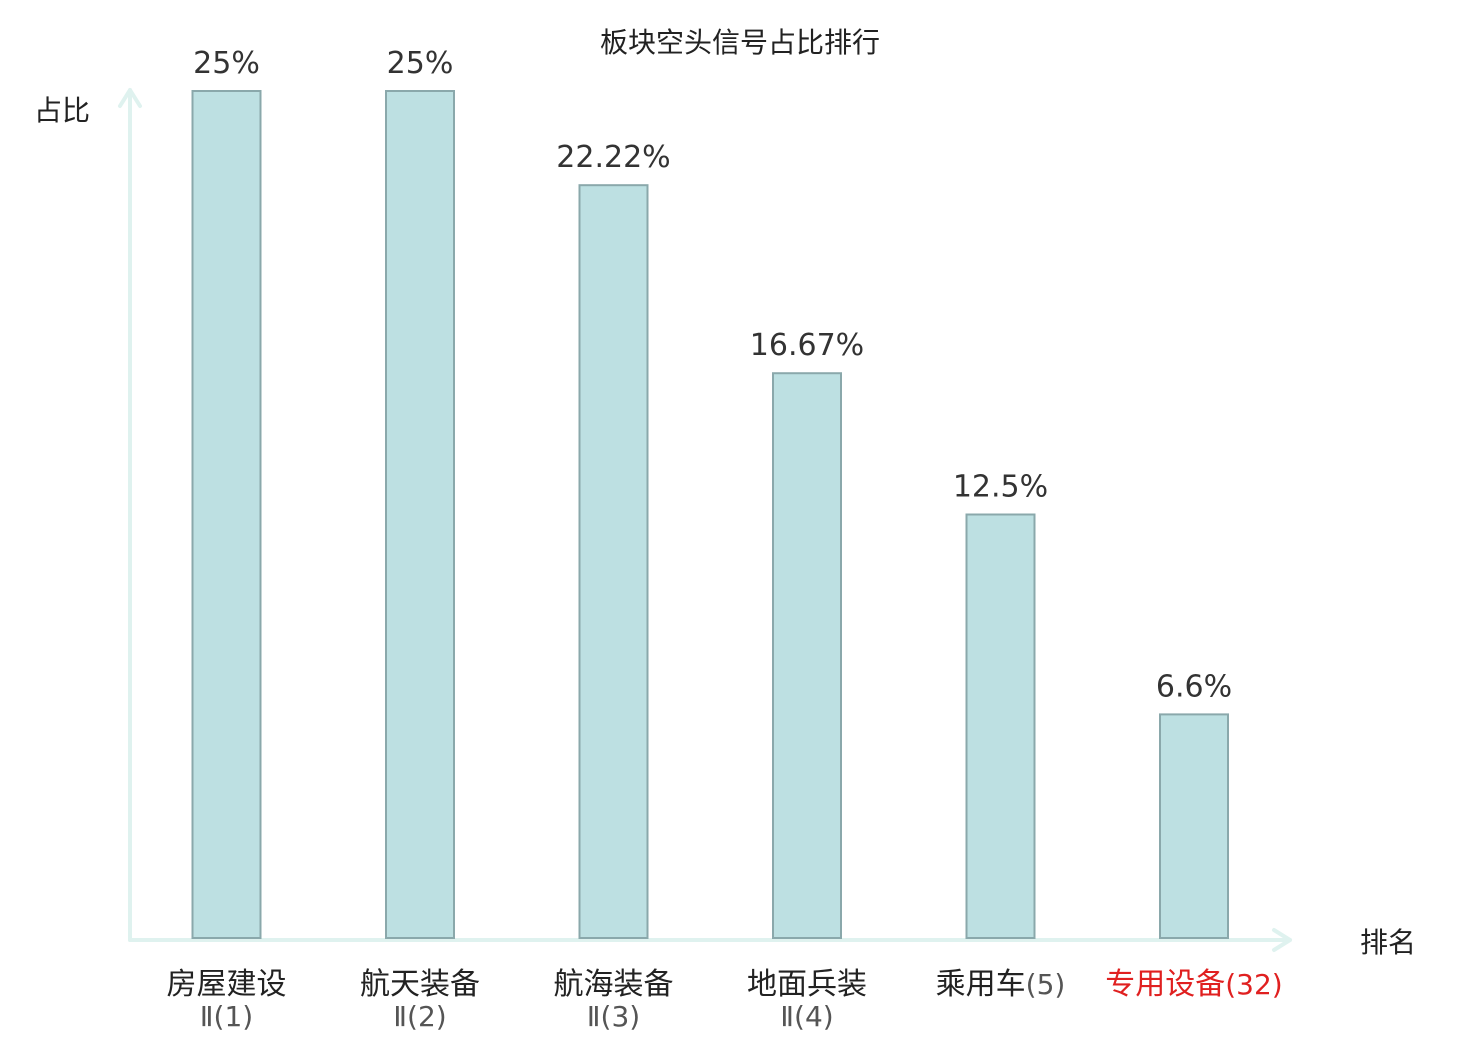 The width and height of the screenshot is (1480, 1040). Describe the element at coordinates (1388, 942) in the screenshot. I see `x-axis-label: 排名` at that location.